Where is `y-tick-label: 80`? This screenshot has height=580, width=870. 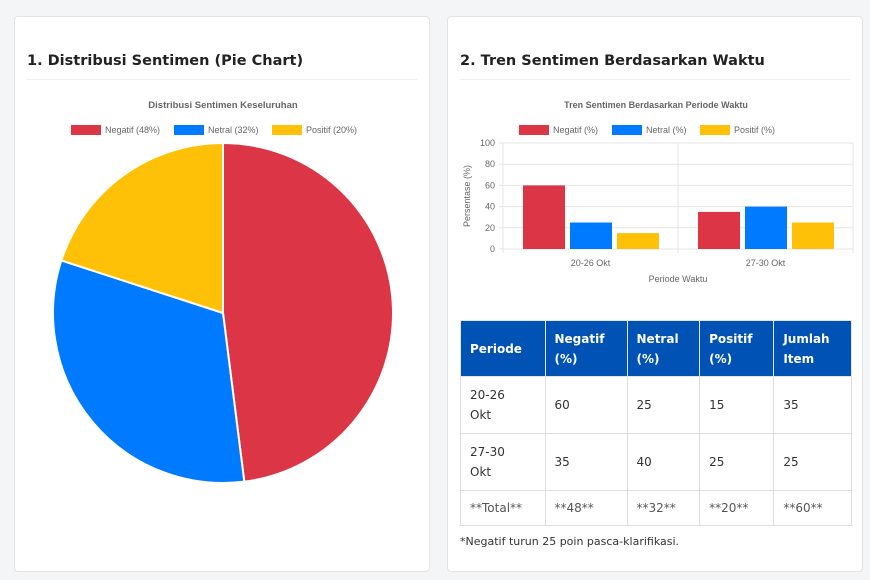
y-tick-label: 80 is located at coordinates (490, 164).